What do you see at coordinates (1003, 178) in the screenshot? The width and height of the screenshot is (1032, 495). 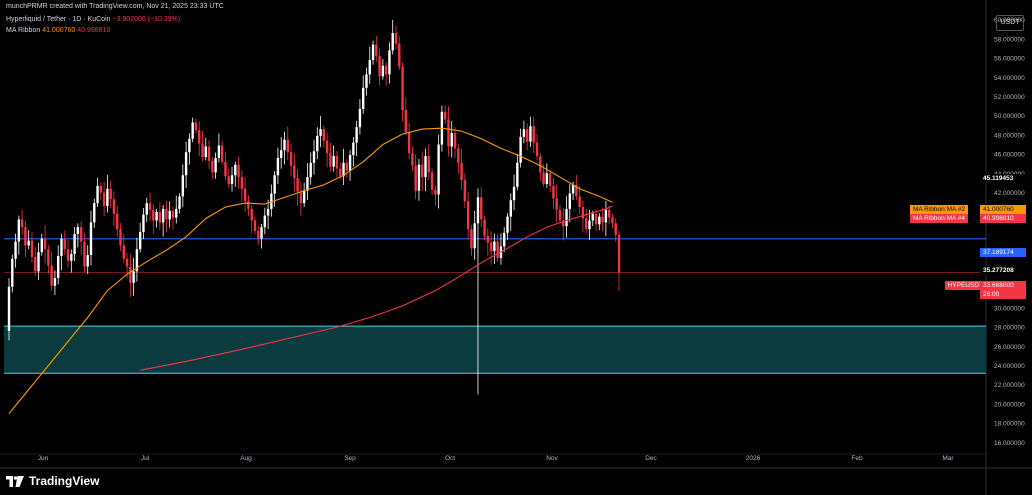 I see `hl-label-1: 45.119453` at bounding box center [1003, 178].